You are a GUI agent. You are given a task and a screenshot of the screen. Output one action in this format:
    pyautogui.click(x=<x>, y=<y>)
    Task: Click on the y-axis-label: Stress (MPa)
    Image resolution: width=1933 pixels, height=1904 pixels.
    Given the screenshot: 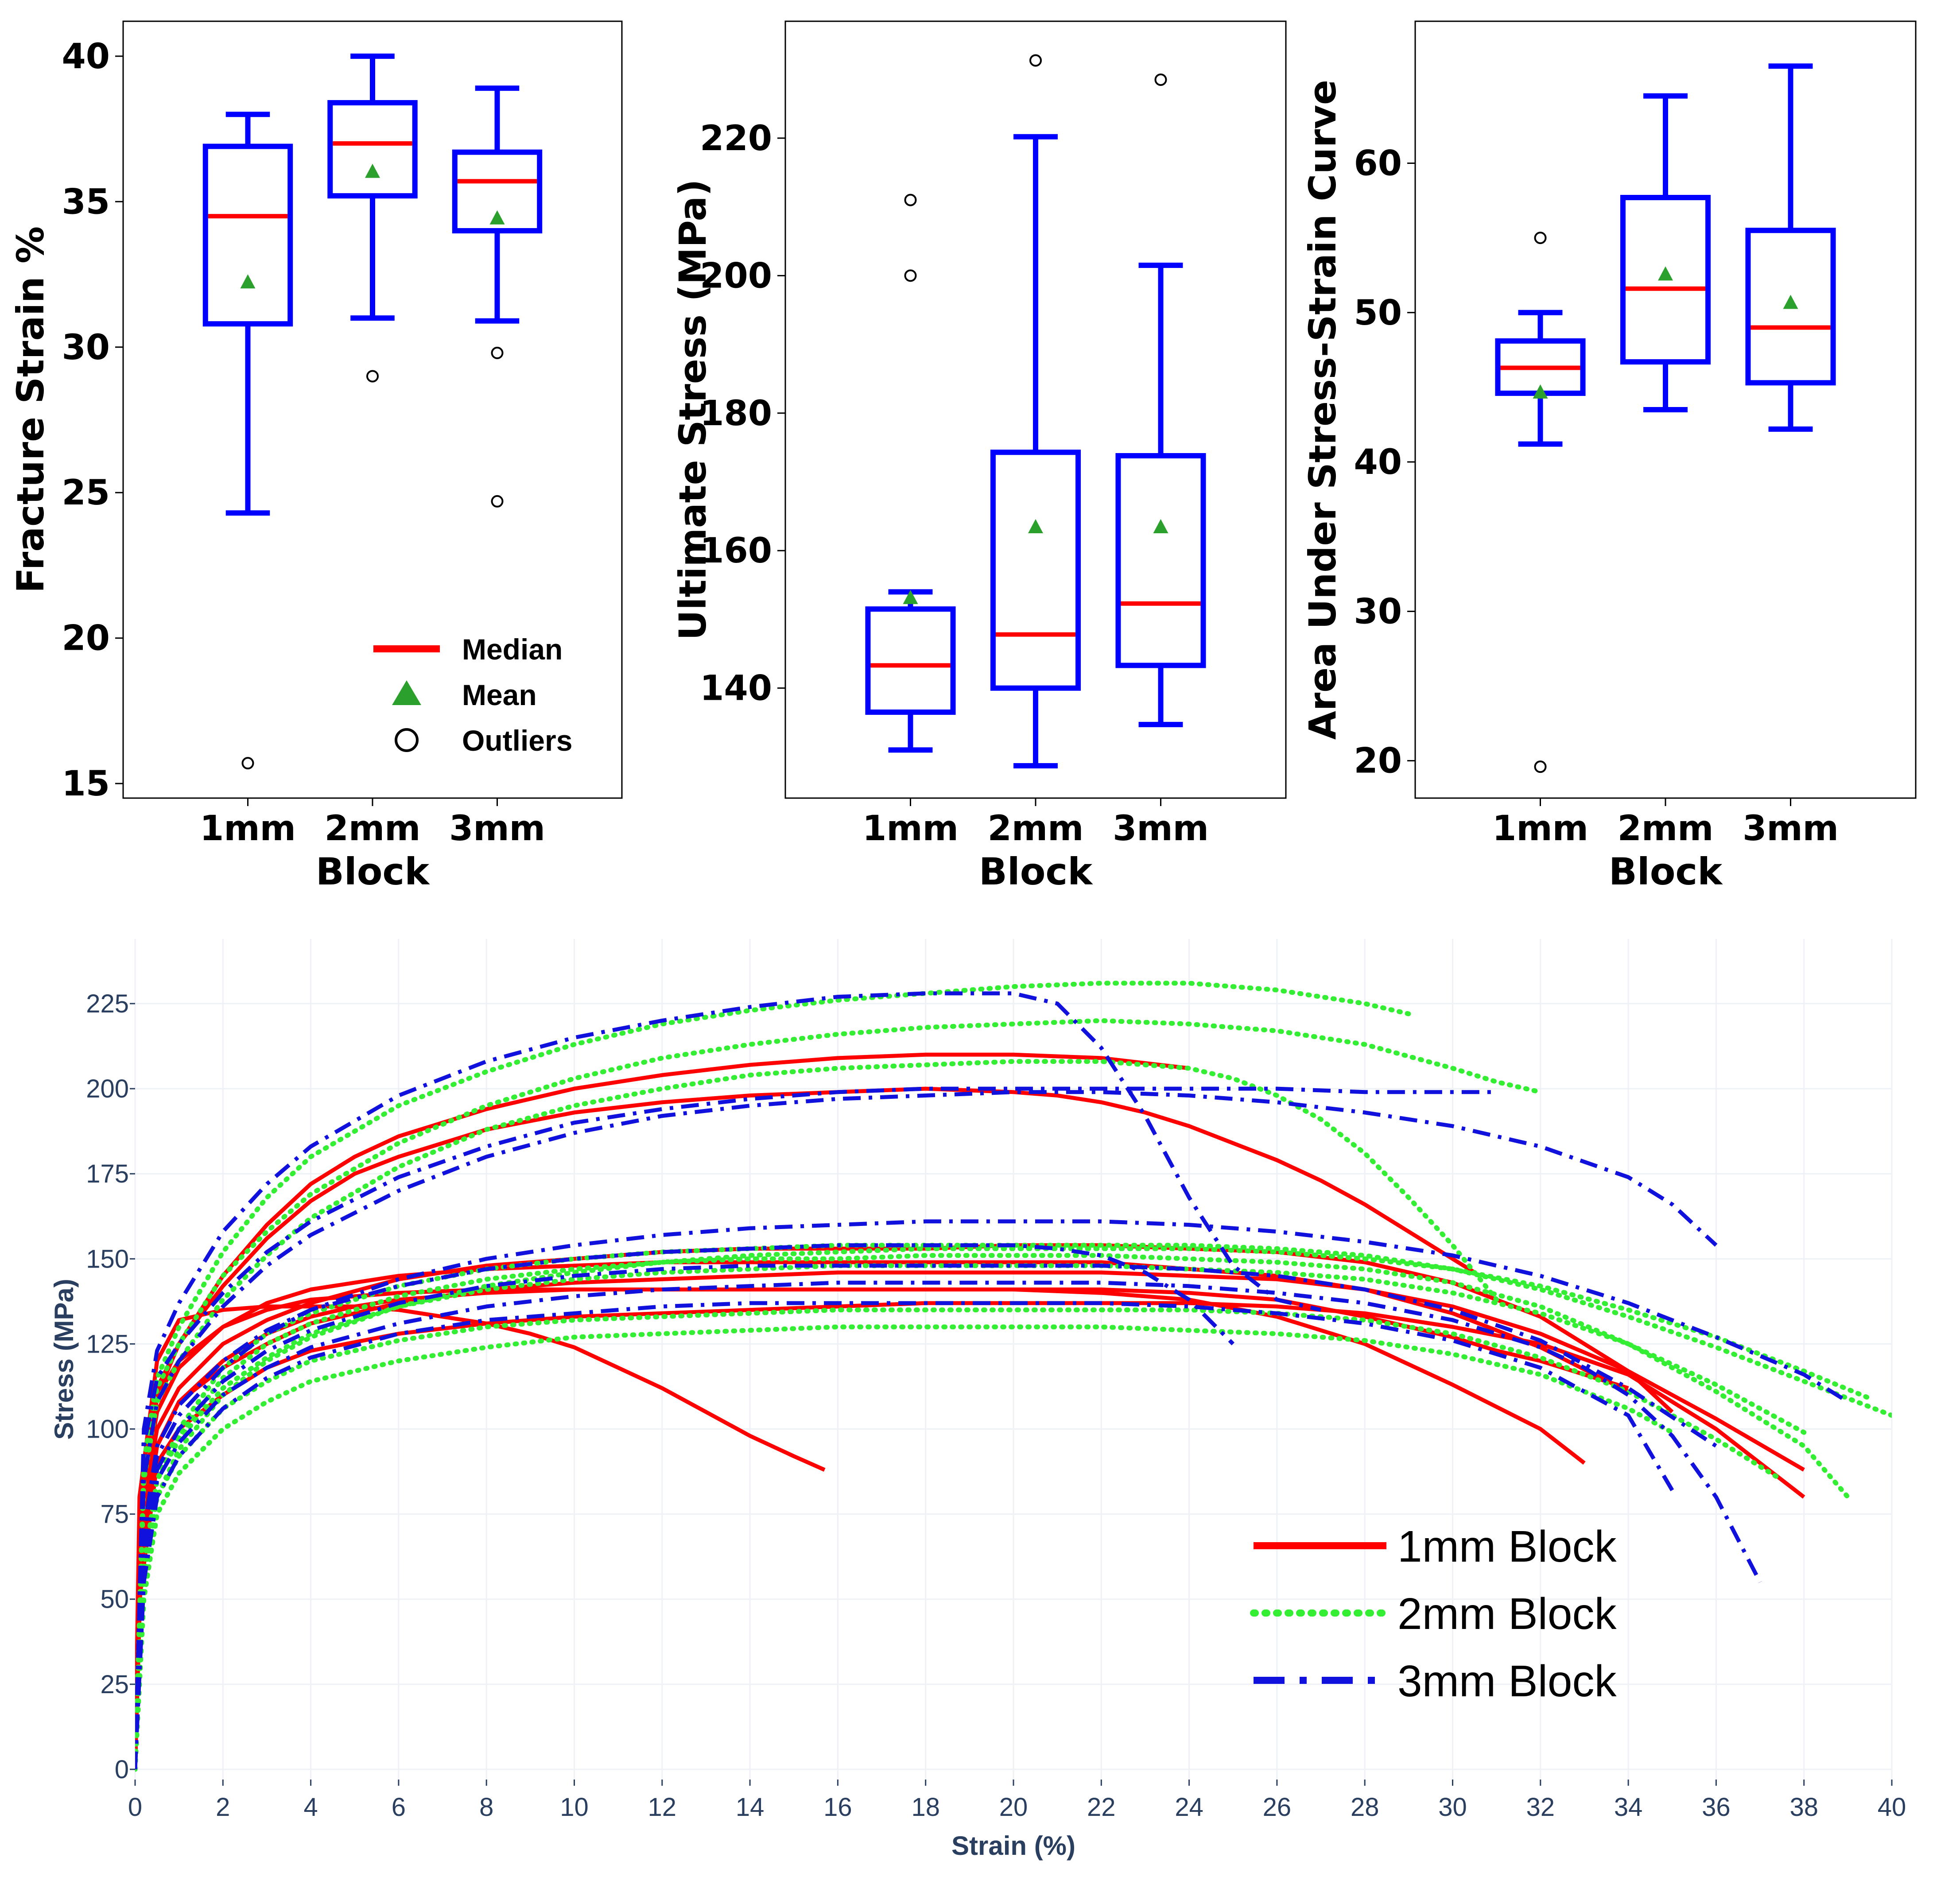 What is the action you would take?
    pyautogui.click(x=64, y=1359)
    